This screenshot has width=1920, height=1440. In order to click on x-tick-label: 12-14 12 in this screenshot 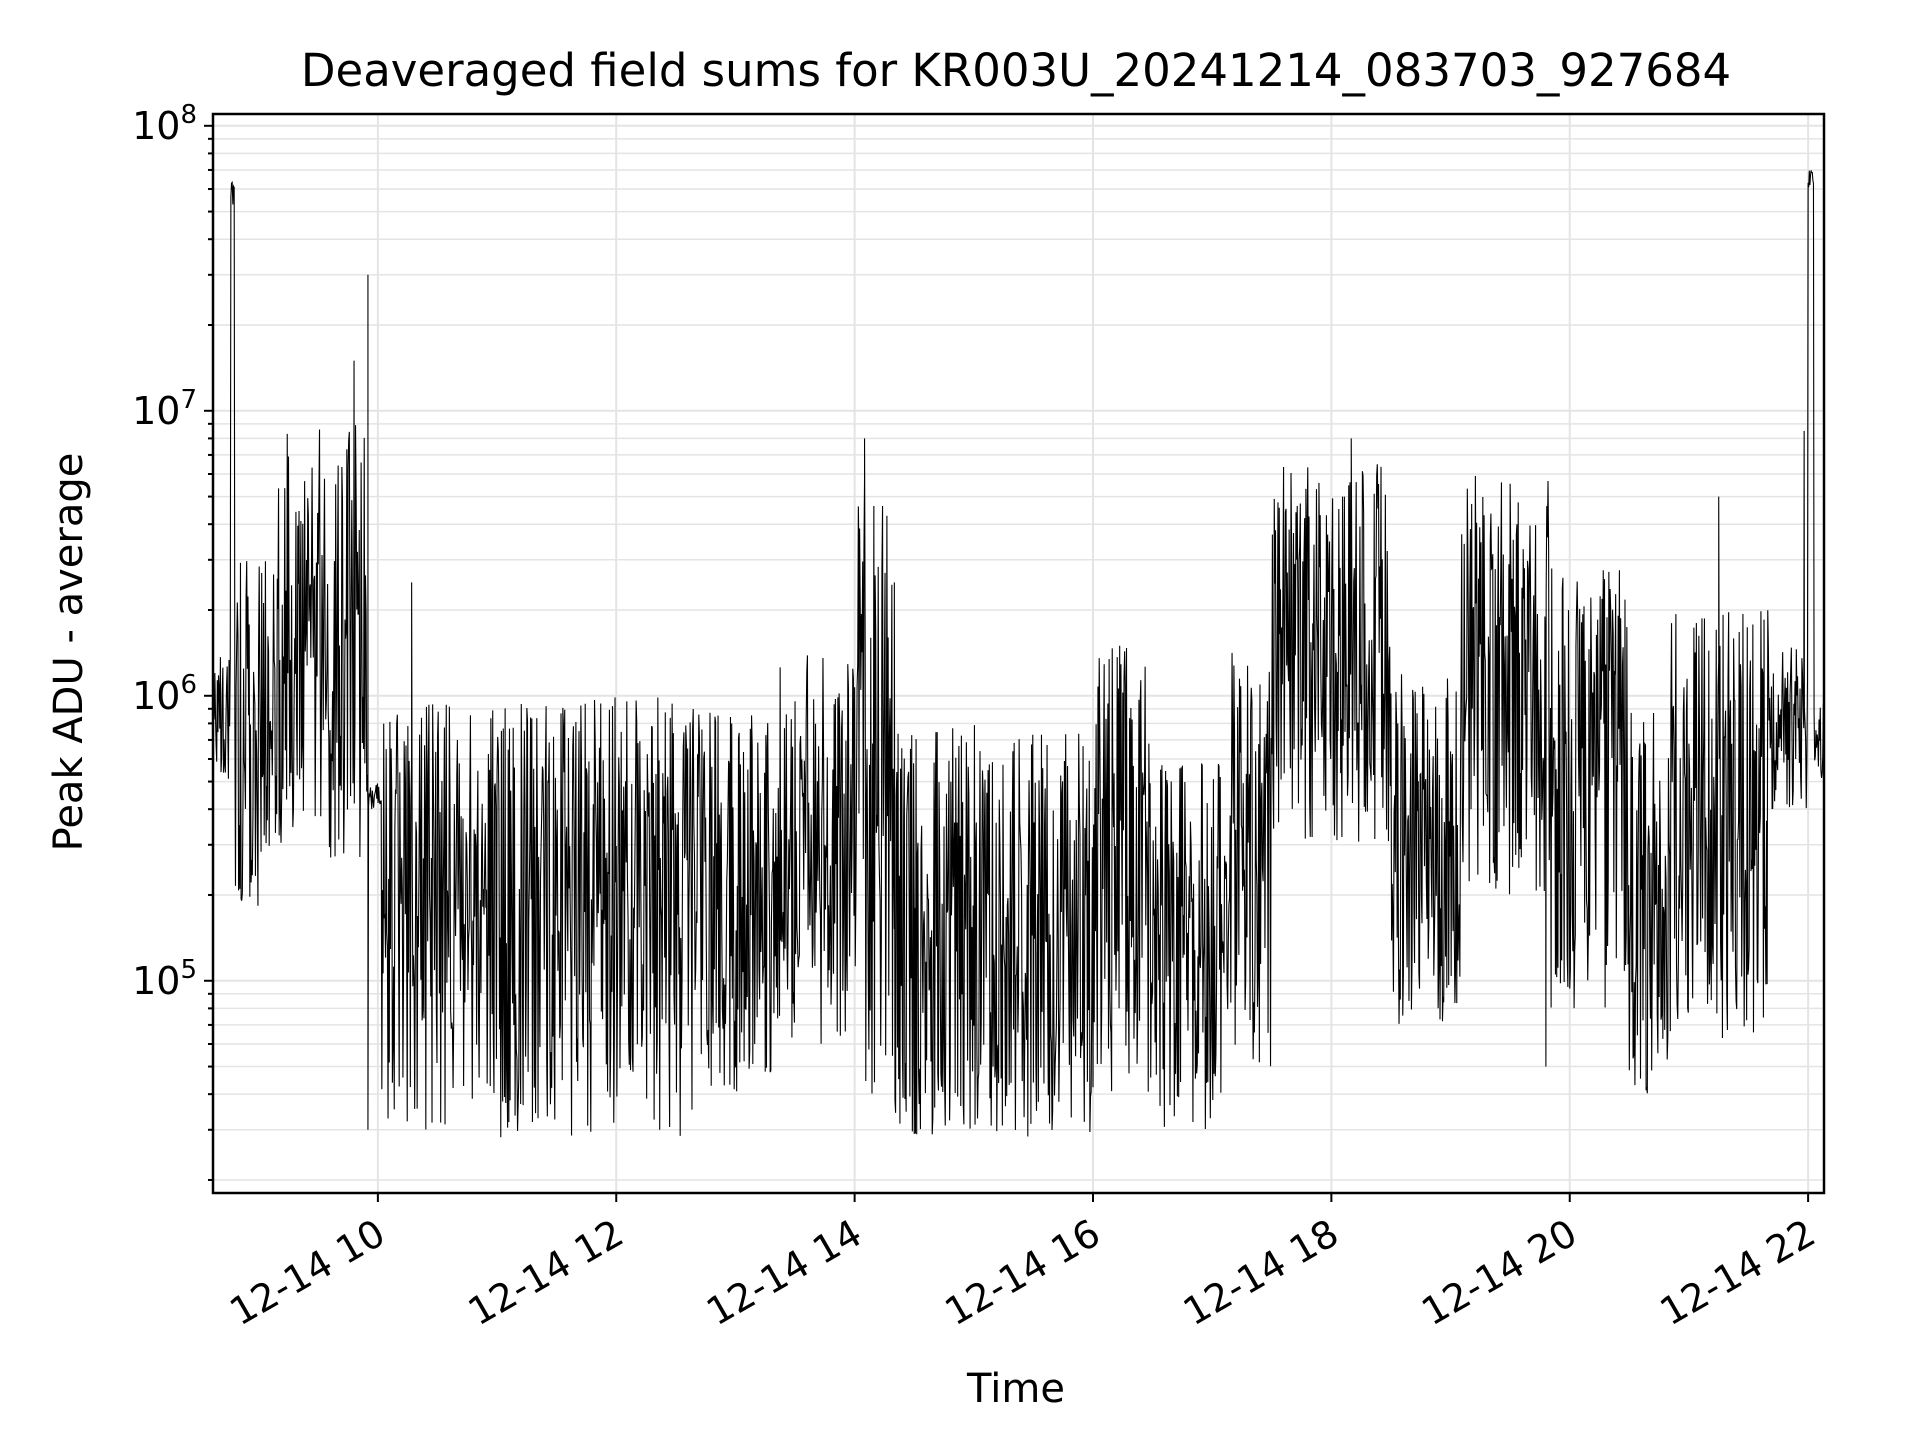, I will do `click(546, 1273)`.